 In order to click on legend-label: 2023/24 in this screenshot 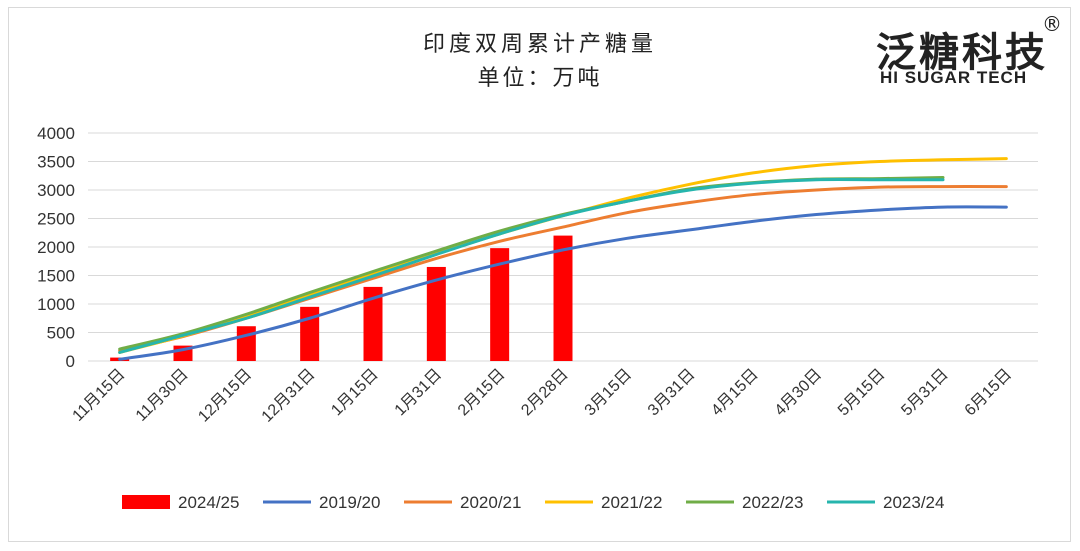, I will do `click(913, 502)`.